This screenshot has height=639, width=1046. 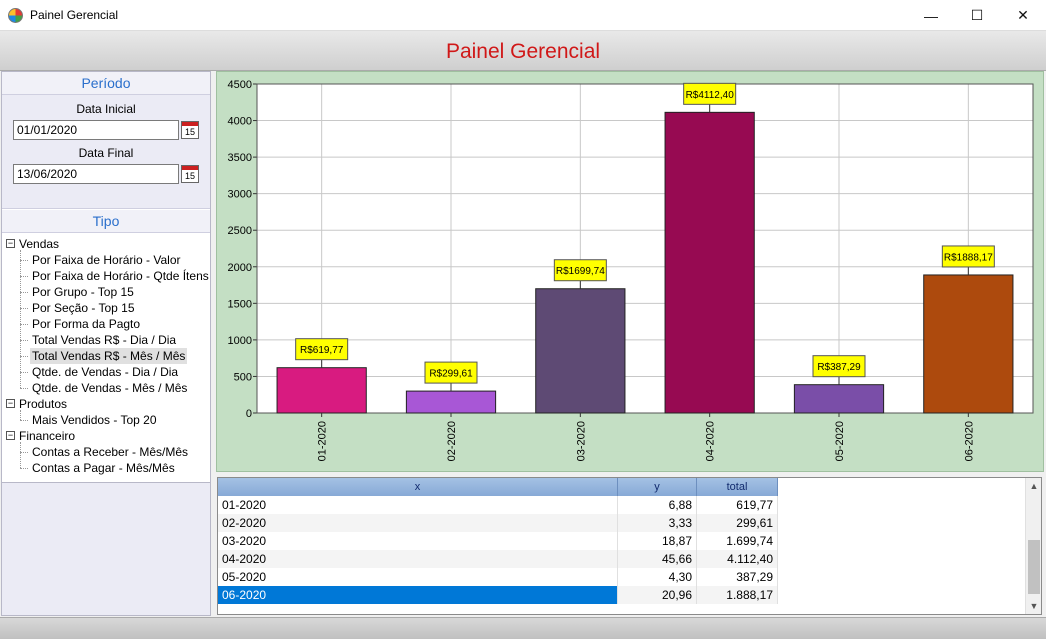 I want to click on column-header-y: y, so click(x=657, y=487).